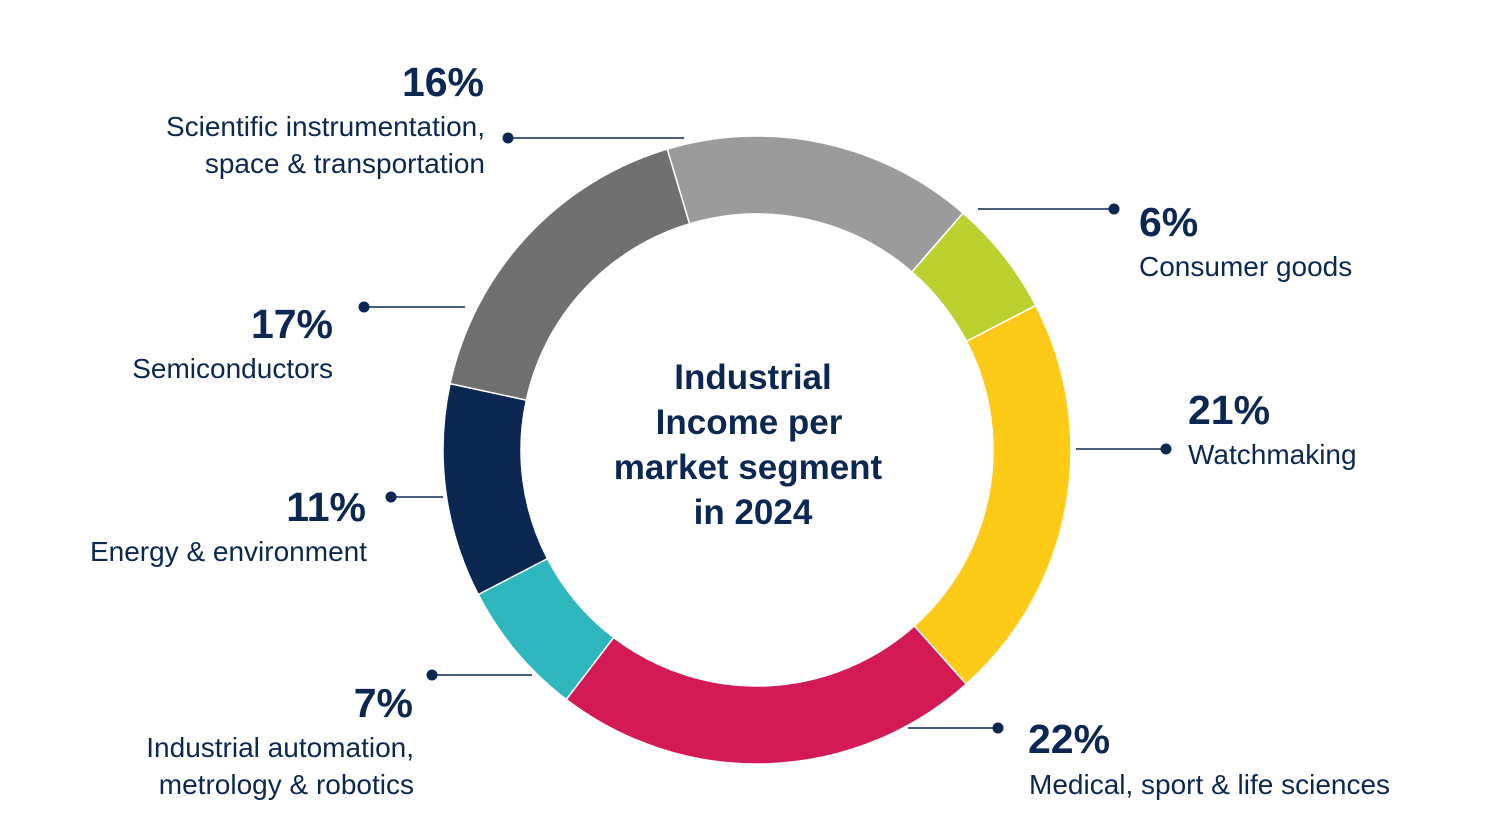 The image size is (1499, 833). I want to click on label-industrial-automation-line-1: Industrial automation,, so click(280, 747).